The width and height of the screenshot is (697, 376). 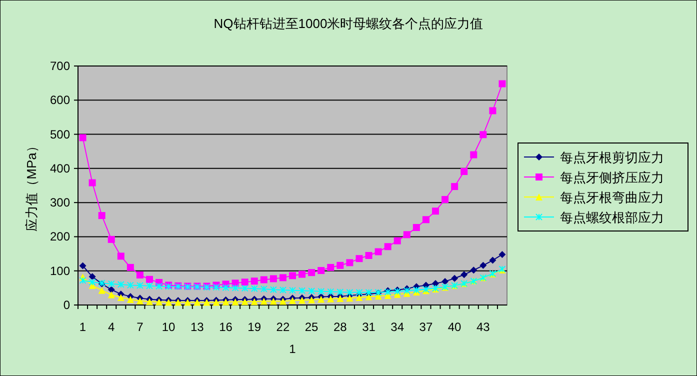 What do you see at coordinates (82, 327) in the screenshot?
I see `x-tick-label: 1` at bounding box center [82, 327].